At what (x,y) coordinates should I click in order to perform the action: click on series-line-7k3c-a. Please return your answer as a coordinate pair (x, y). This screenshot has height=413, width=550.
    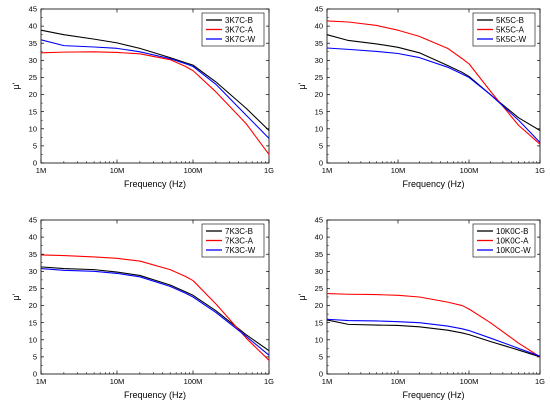
    Looking at the image, I should click on (155, 307).